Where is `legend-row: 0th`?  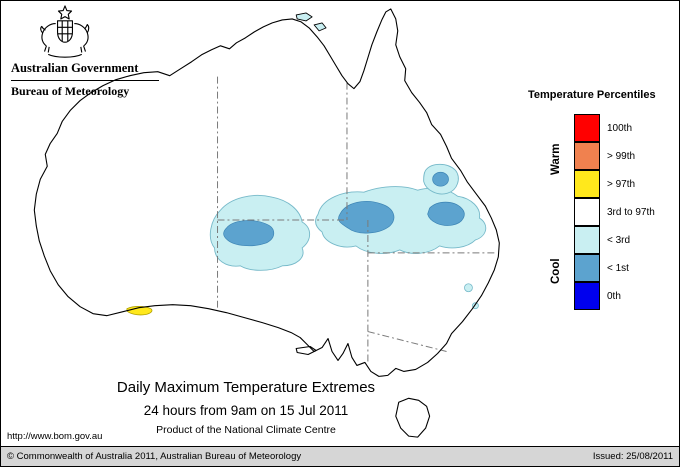 legend-row: 0th is located at coordinates (603, 295).